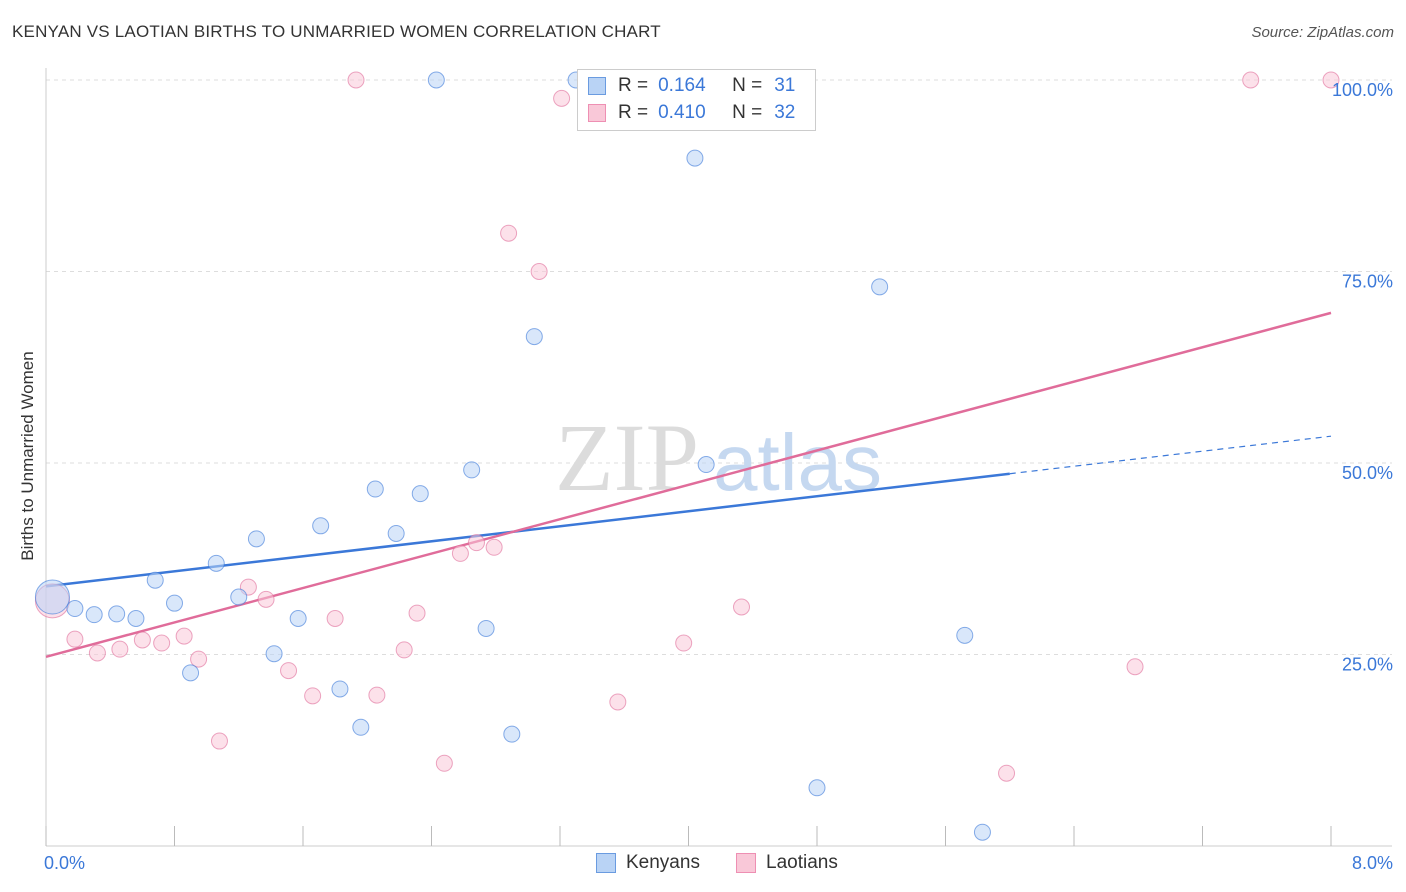 The width and height of the screenshot is (1406, 892). I want to click on n-value: 31, so click(785, 85).